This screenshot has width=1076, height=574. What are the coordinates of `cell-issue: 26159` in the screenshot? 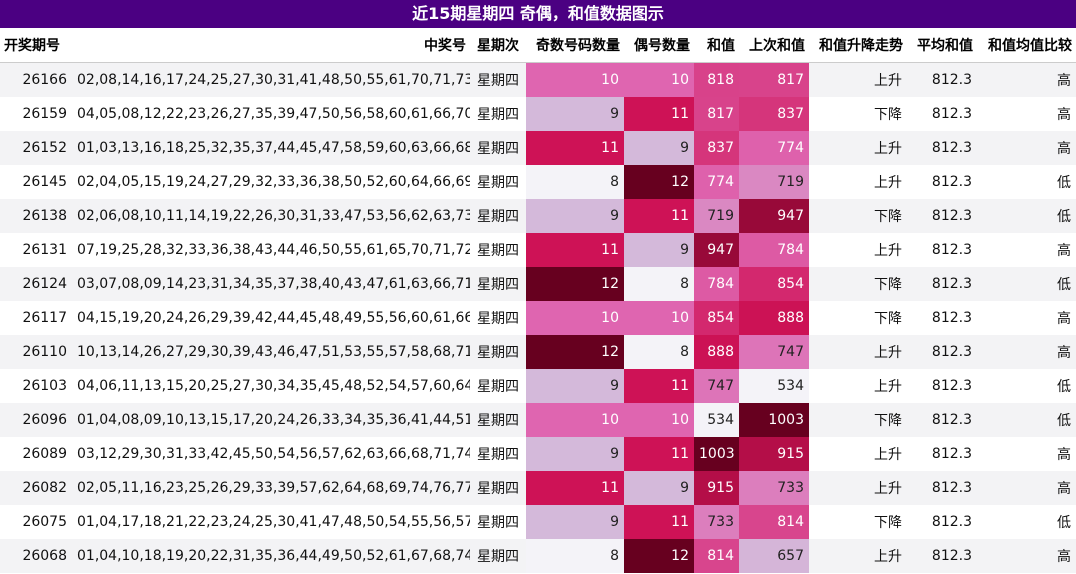 It's located at (36, 114).